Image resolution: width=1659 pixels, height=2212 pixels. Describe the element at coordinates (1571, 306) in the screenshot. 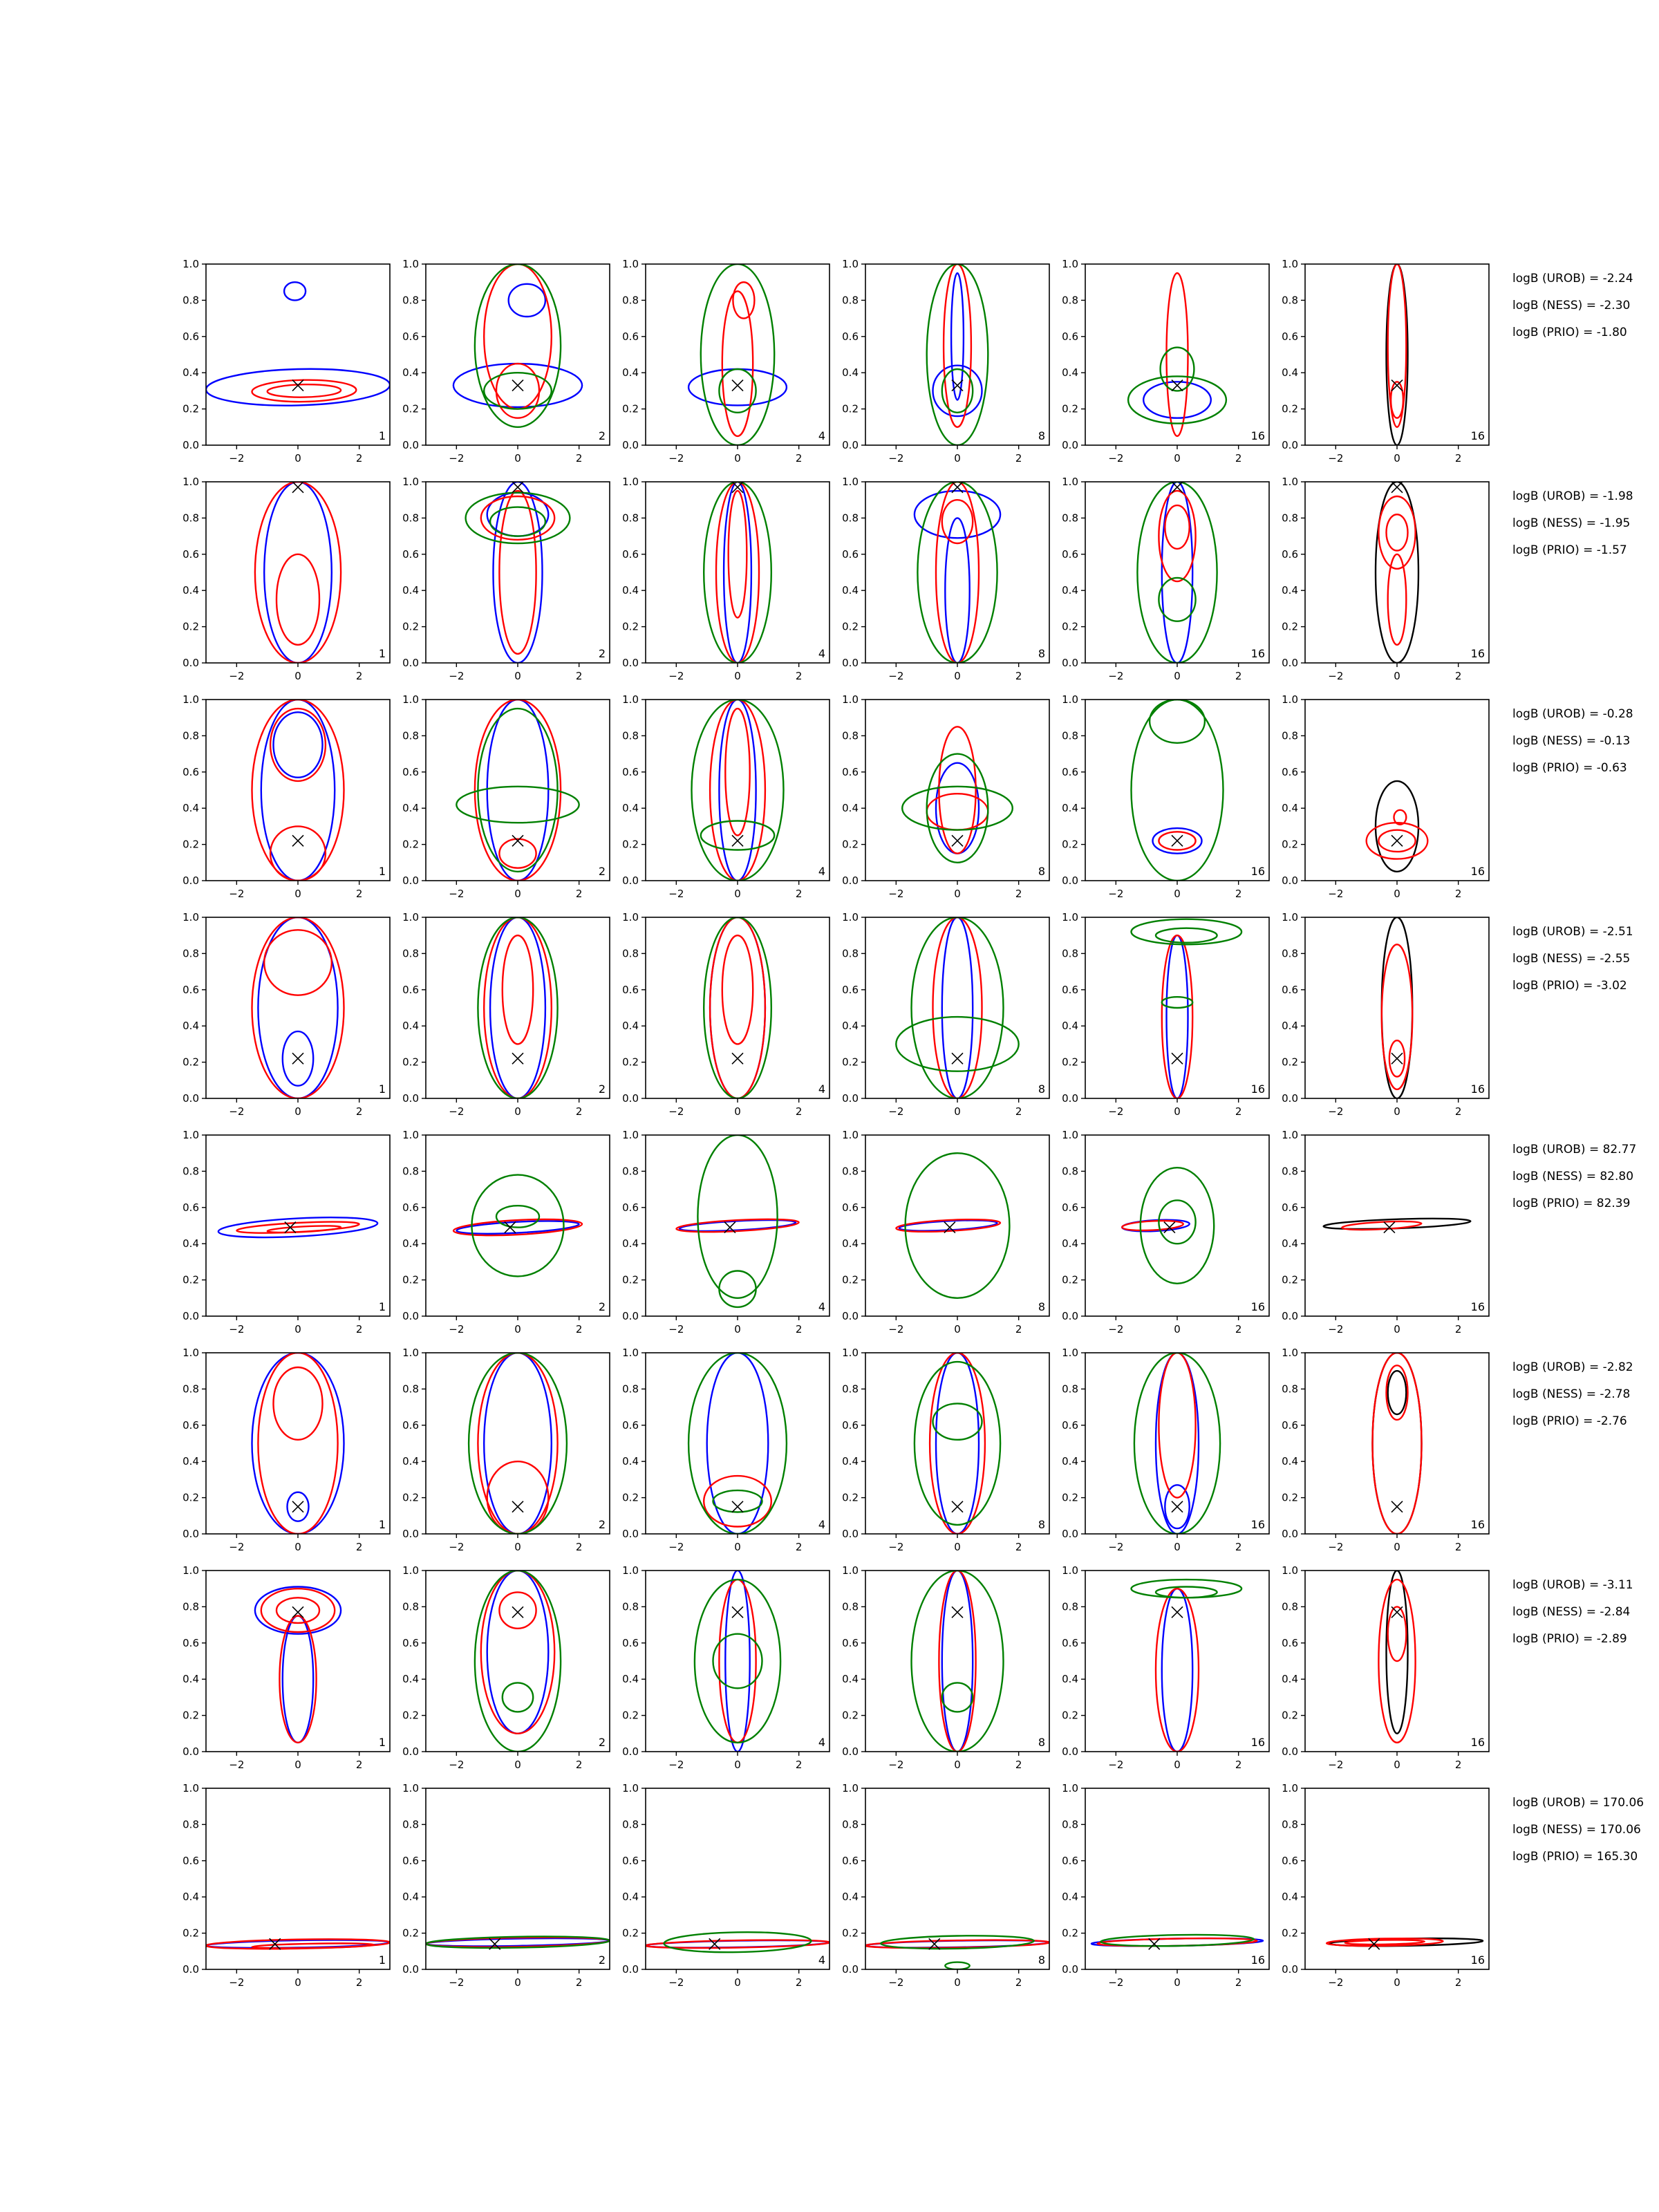

I see `logb-label: logB (NESS) = -2.30` at that location.